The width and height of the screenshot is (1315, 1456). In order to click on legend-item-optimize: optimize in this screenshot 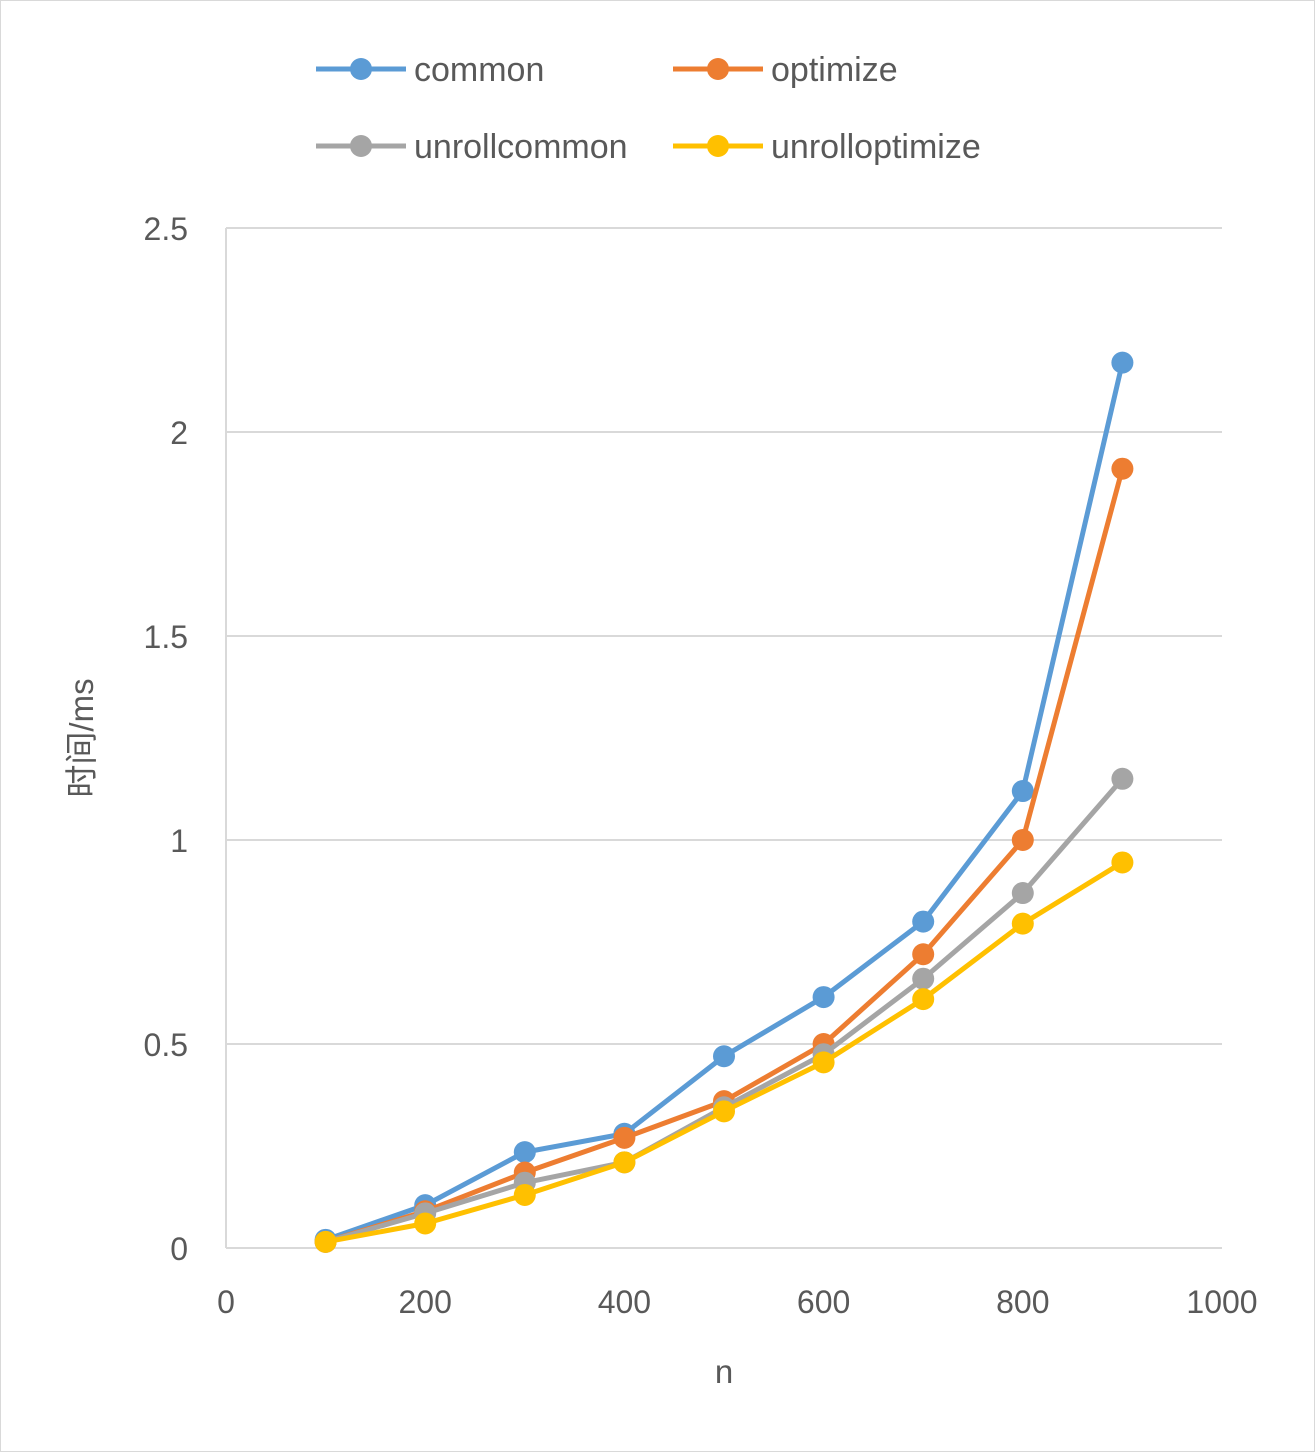, I will do `click(785, 70)`.